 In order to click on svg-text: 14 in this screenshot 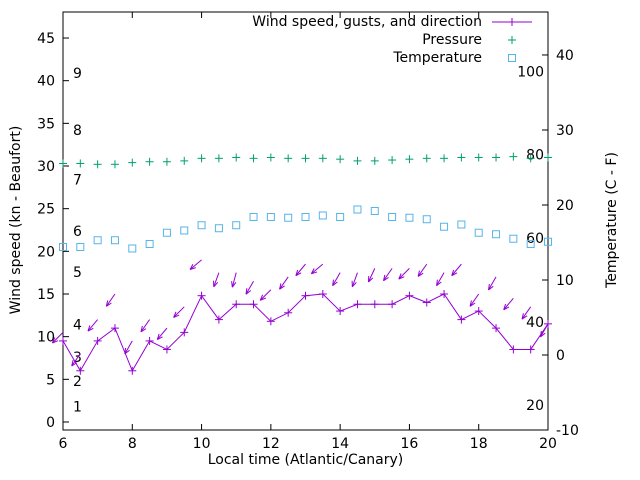, I will do `click(340, 444)`.